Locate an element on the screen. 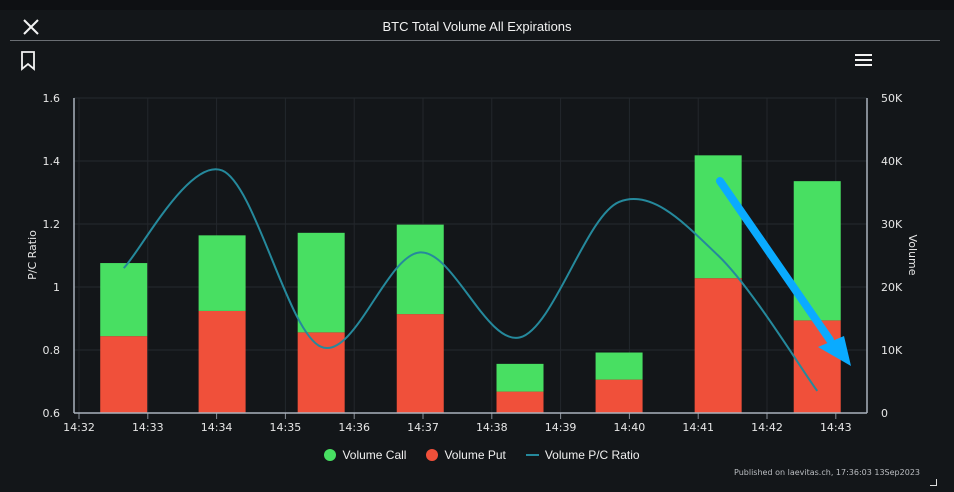 The height and width of the screenshot is (492, 954). x-tick-label: 14:42 is located at coordinates (767, 427).